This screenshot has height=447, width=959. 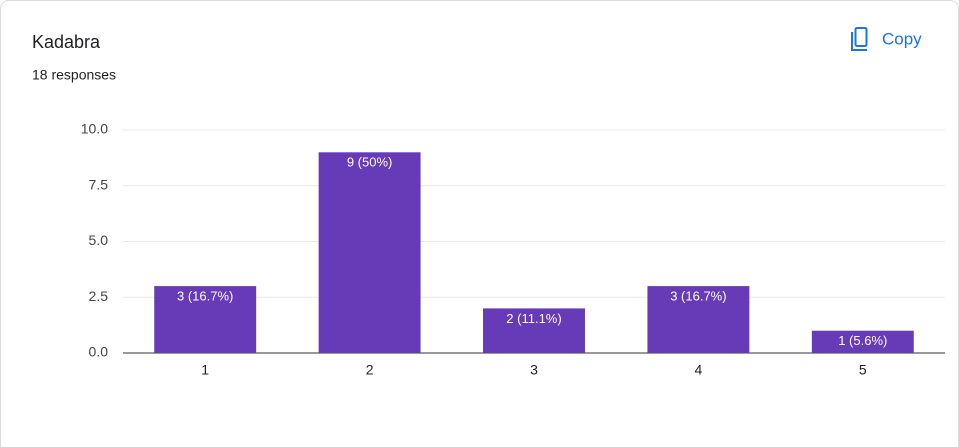 What do you see at coordinates (94, 129) in the screenshot?
I see `y-tick-label: 10.0` at bounding box center [94, 129].